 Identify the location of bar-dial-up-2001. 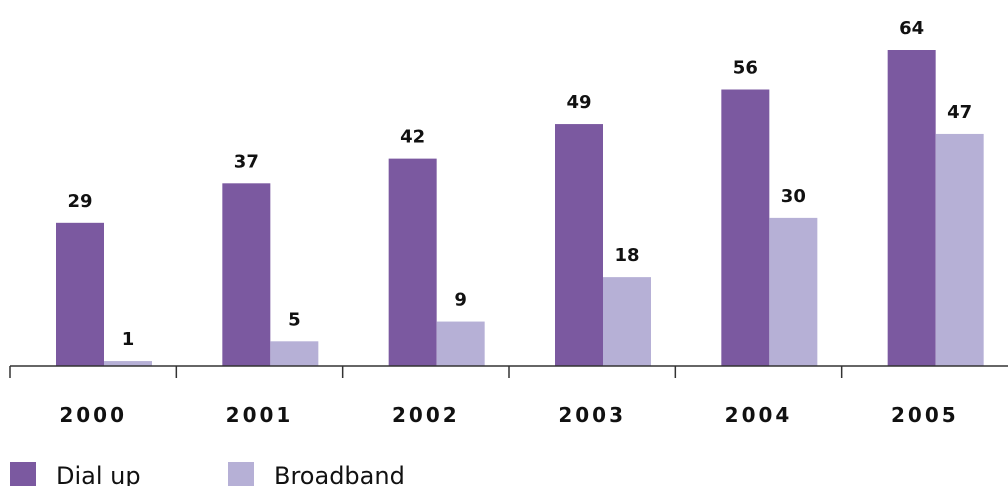
(246, 274).